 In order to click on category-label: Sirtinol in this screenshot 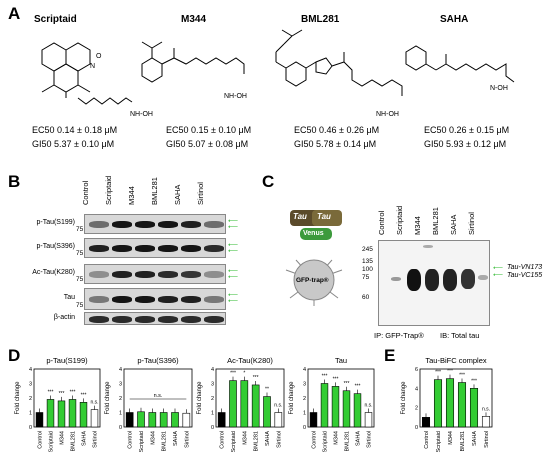, I will do `click(187, 439)`.